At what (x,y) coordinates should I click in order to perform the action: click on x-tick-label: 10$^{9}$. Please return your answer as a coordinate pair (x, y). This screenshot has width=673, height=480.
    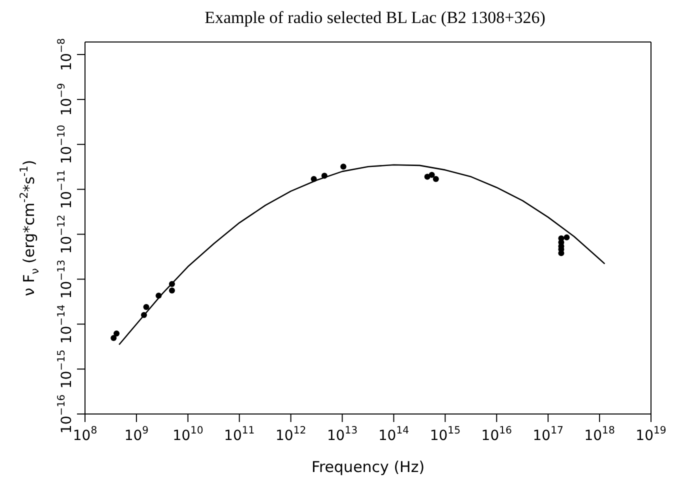
    Looking at the image, I should click on (136, 435).